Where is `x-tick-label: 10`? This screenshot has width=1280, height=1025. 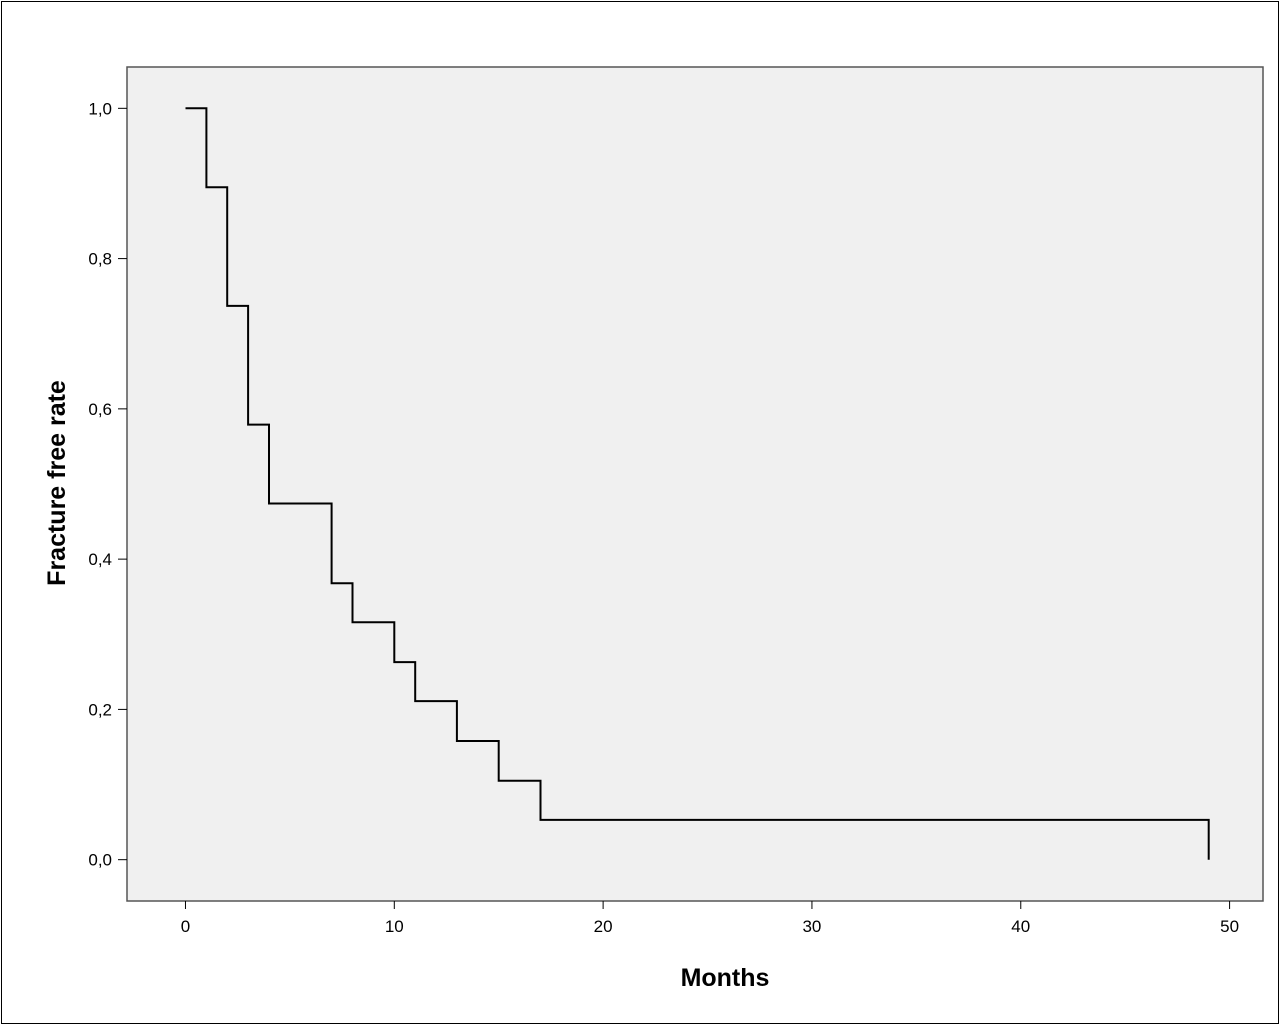
x-tick-label: 10 is located at coordinates (394, 926).